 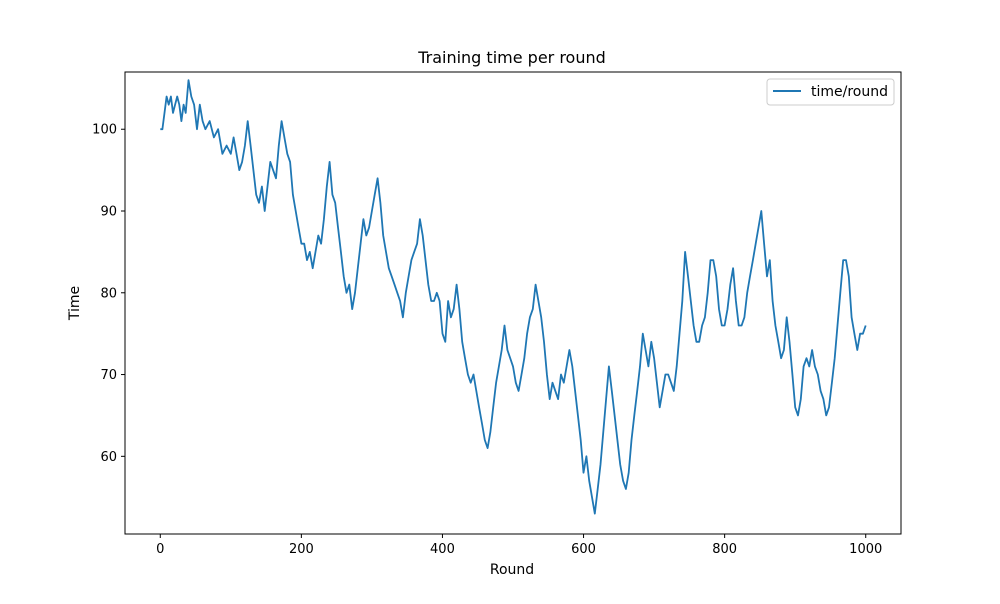 What do you see at coordinates (583, 549) in the screenshot?
I see `x-tick-label: 600` at bounding box center [583, 549].